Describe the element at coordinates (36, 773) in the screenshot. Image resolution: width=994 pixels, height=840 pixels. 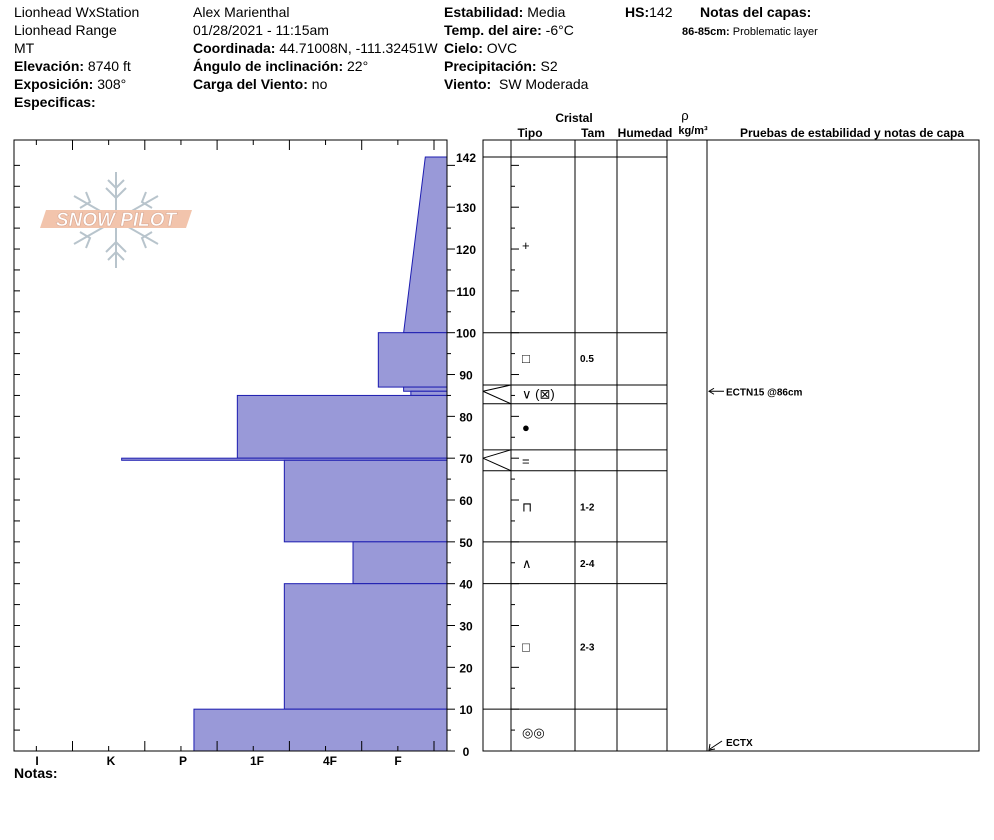
I see `notes-label: Notas:` at that location.